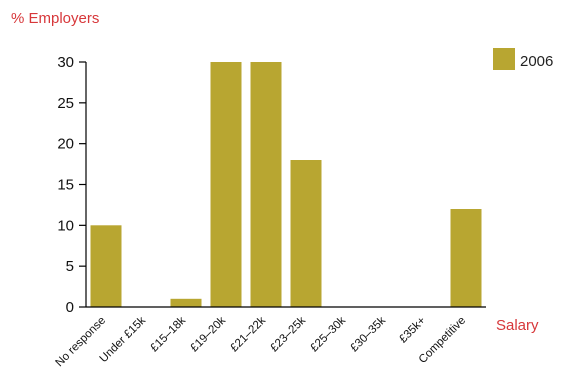 This screenshot has width=576, height=383. What do you see at coordinates (536, 61) in the screenshot?
I see `legend-label: 2006` at bounding box center [536, 61].